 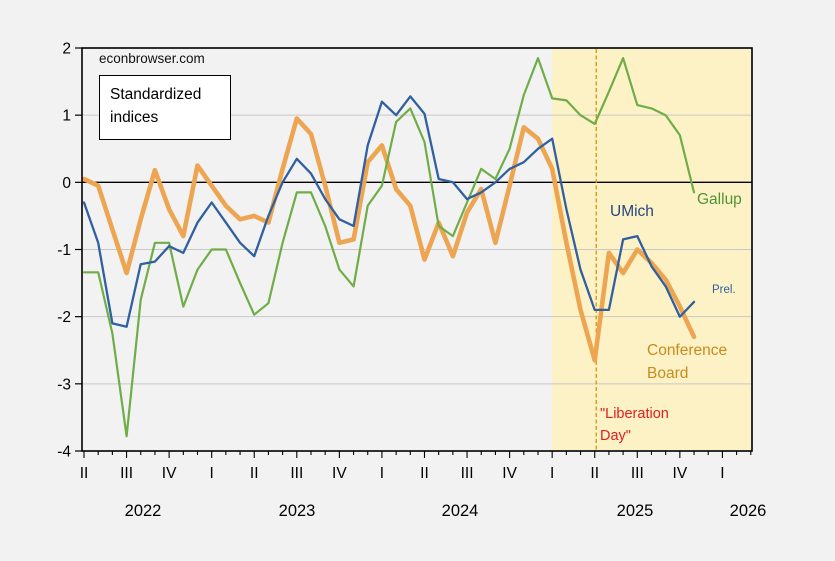 What do you see at coordinates (635, 511) in the screenshot?
I see `svg-text: 2025` at bounding box center [635, 511].